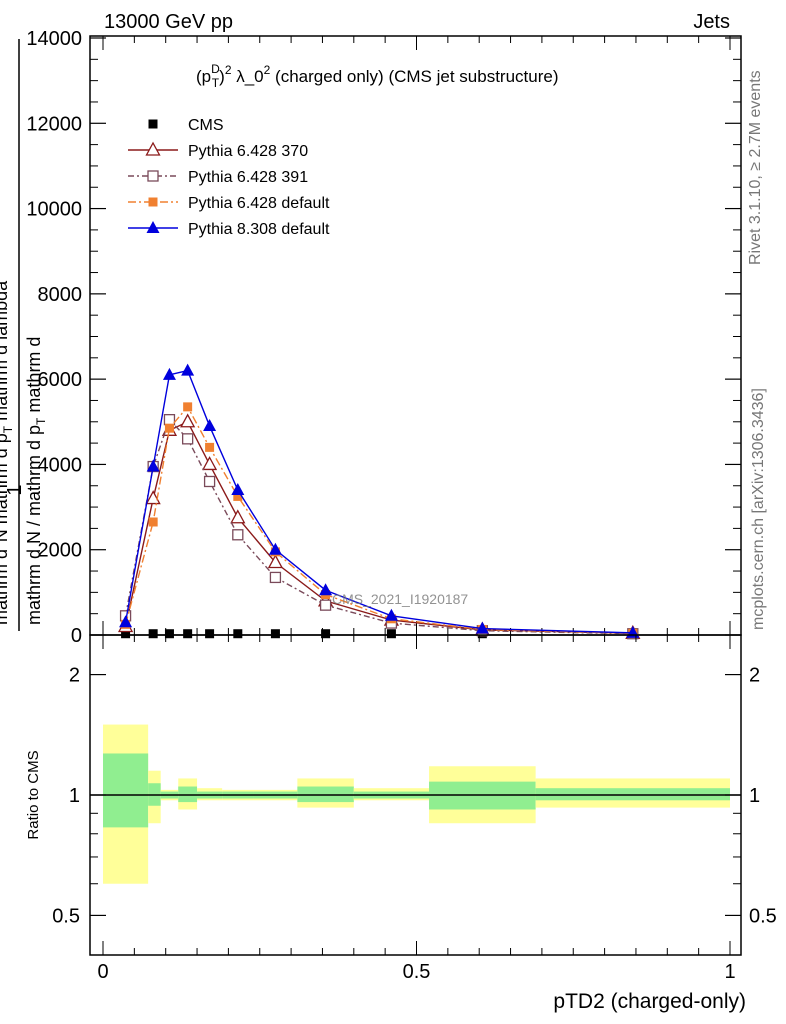 This screenshot has height=1024, width=786. What do you see at coordinates (729, 972) in the screenshot?
I see `x-tick-label: 1` at bounding box center [729, 972].